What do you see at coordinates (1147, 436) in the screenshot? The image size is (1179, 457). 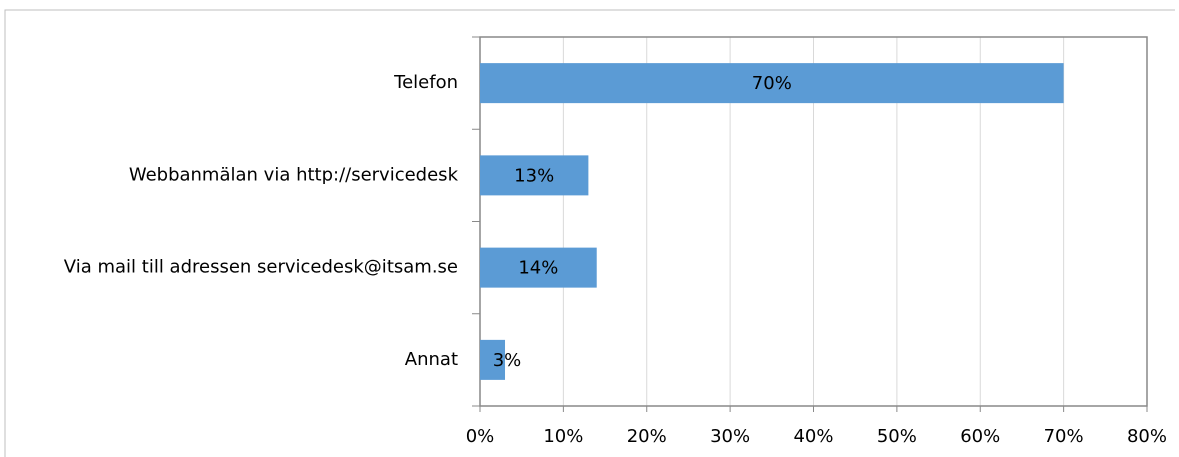 I see `x-tick-label: 80%` at bounding box center [1147, 436].